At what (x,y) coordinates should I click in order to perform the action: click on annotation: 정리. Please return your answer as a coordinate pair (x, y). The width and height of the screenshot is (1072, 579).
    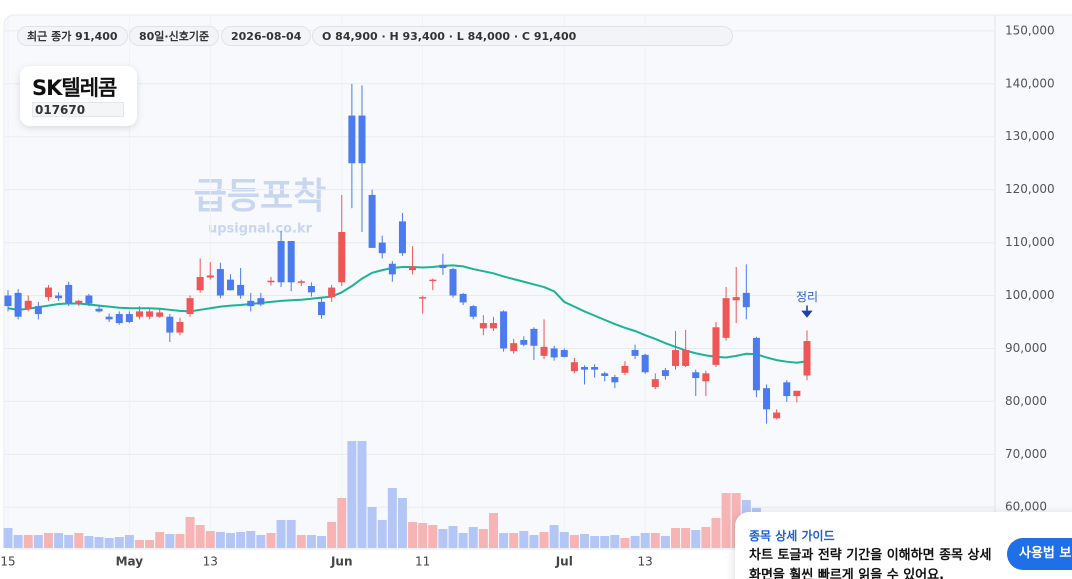
    Looking at the image, I should click on (807, 297).